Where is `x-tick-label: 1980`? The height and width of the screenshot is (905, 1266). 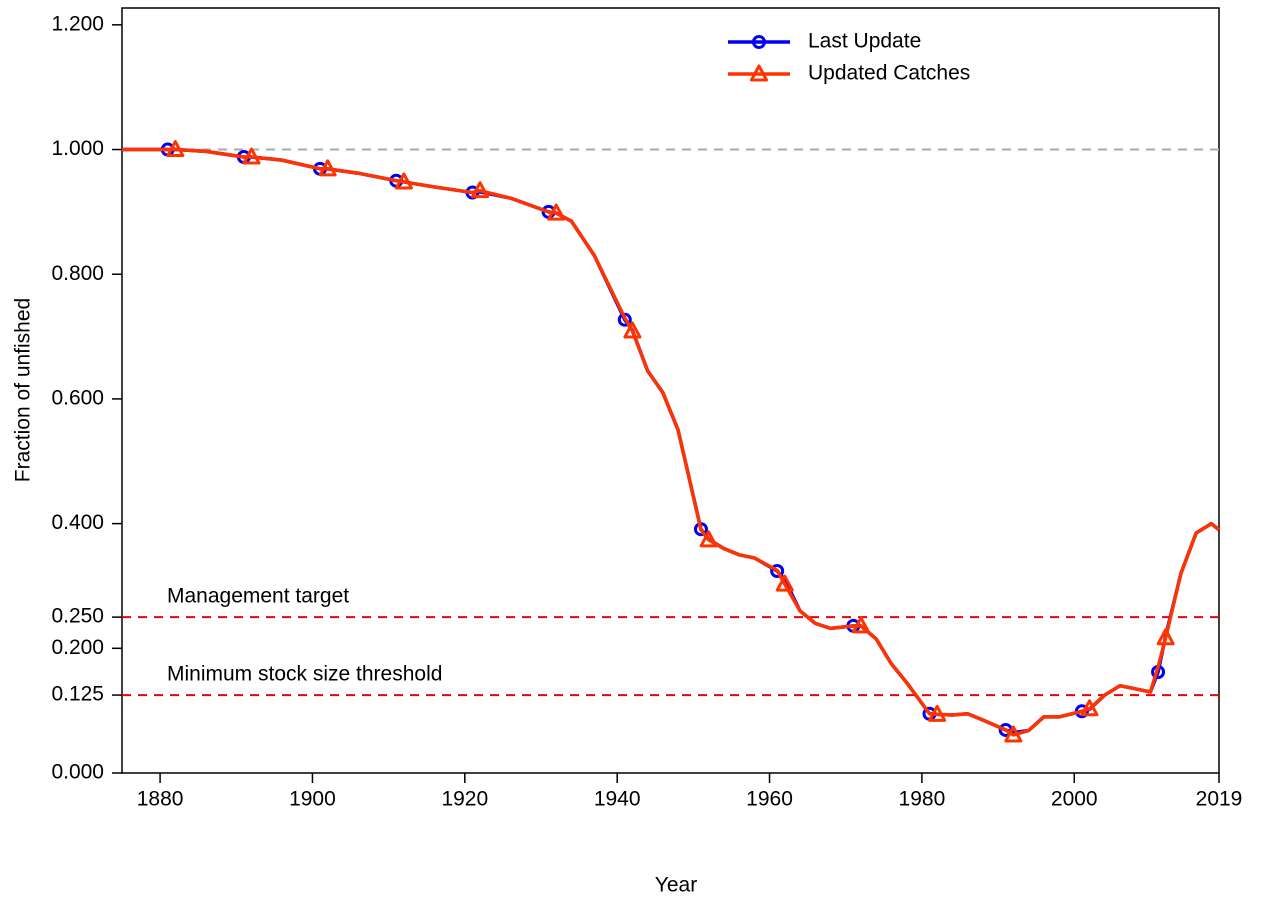 x-tick-label: 1980 is located at coordinates (922, 799).